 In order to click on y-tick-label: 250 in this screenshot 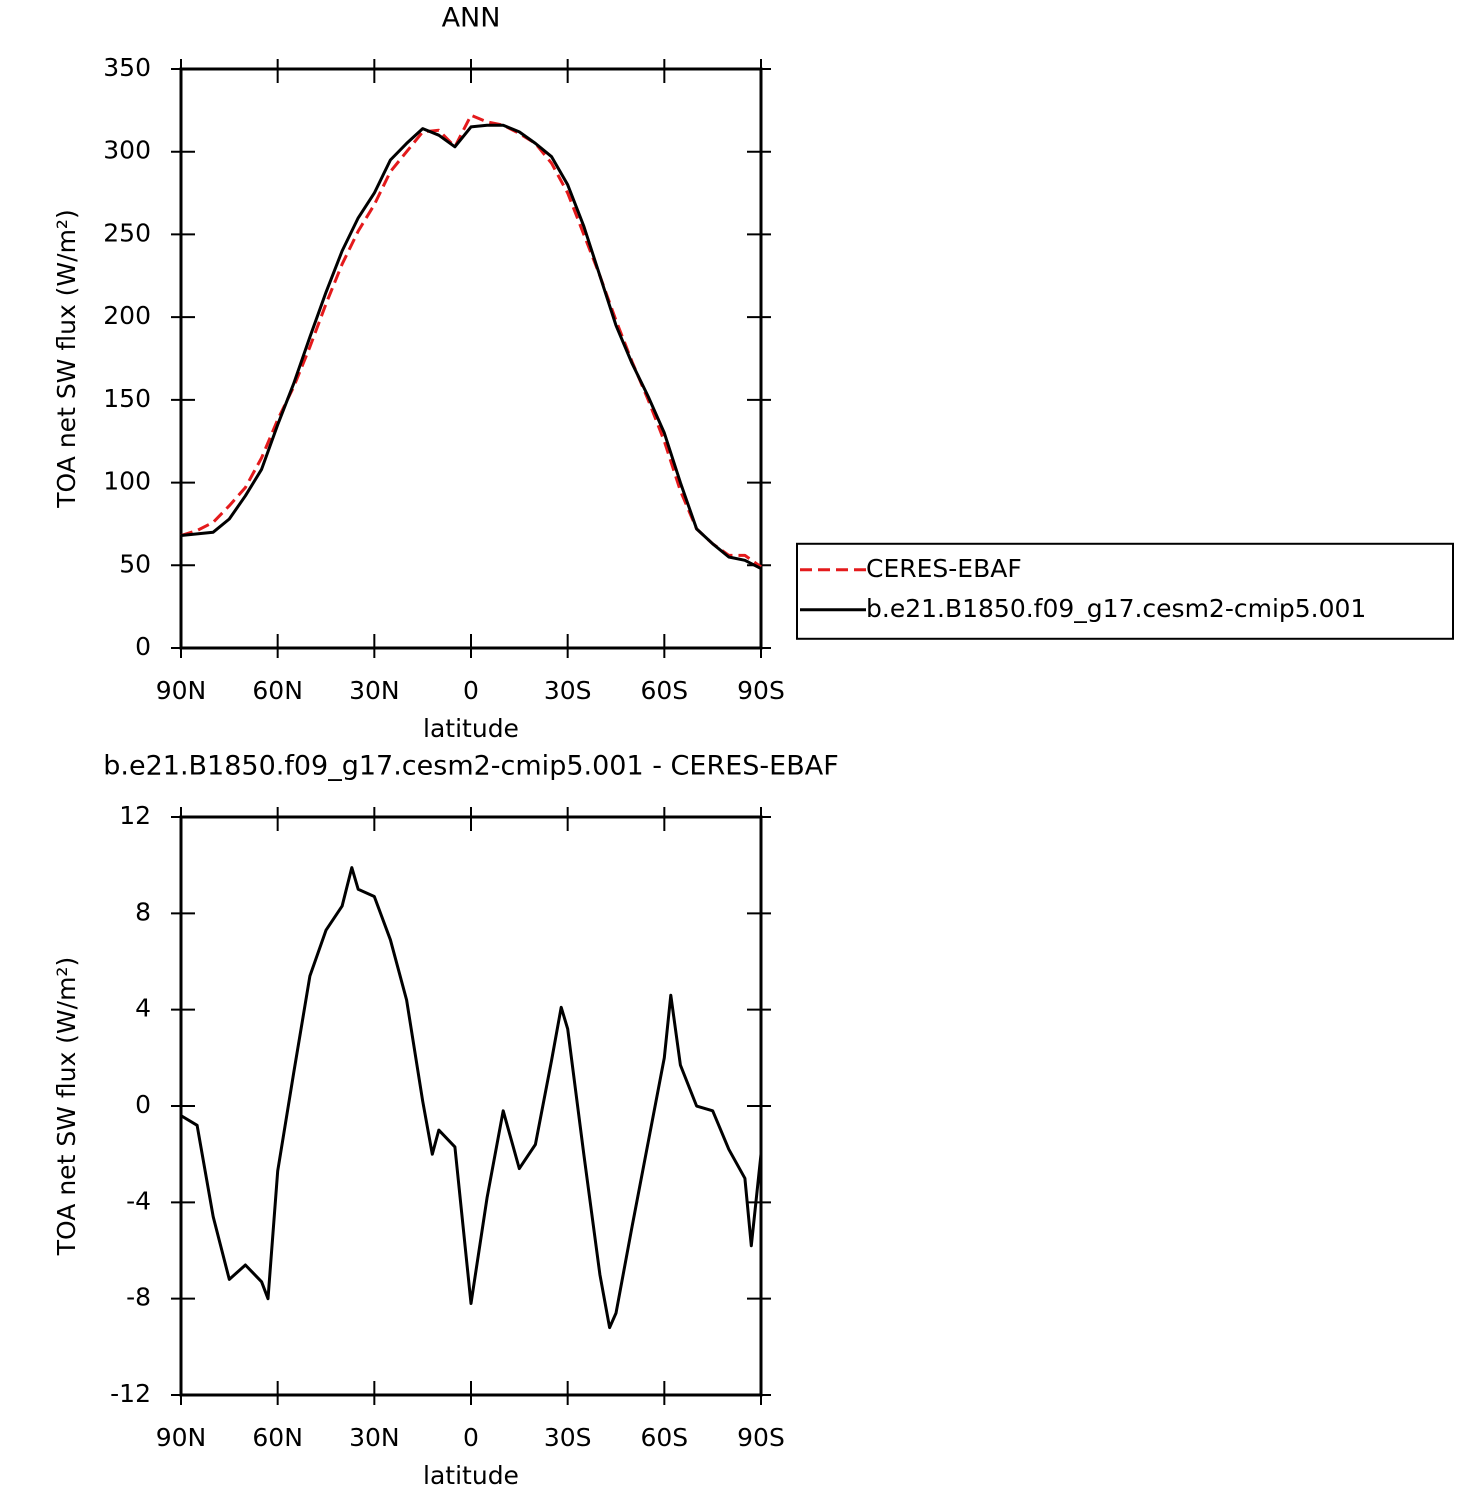, I will do `click(127, 232)`.